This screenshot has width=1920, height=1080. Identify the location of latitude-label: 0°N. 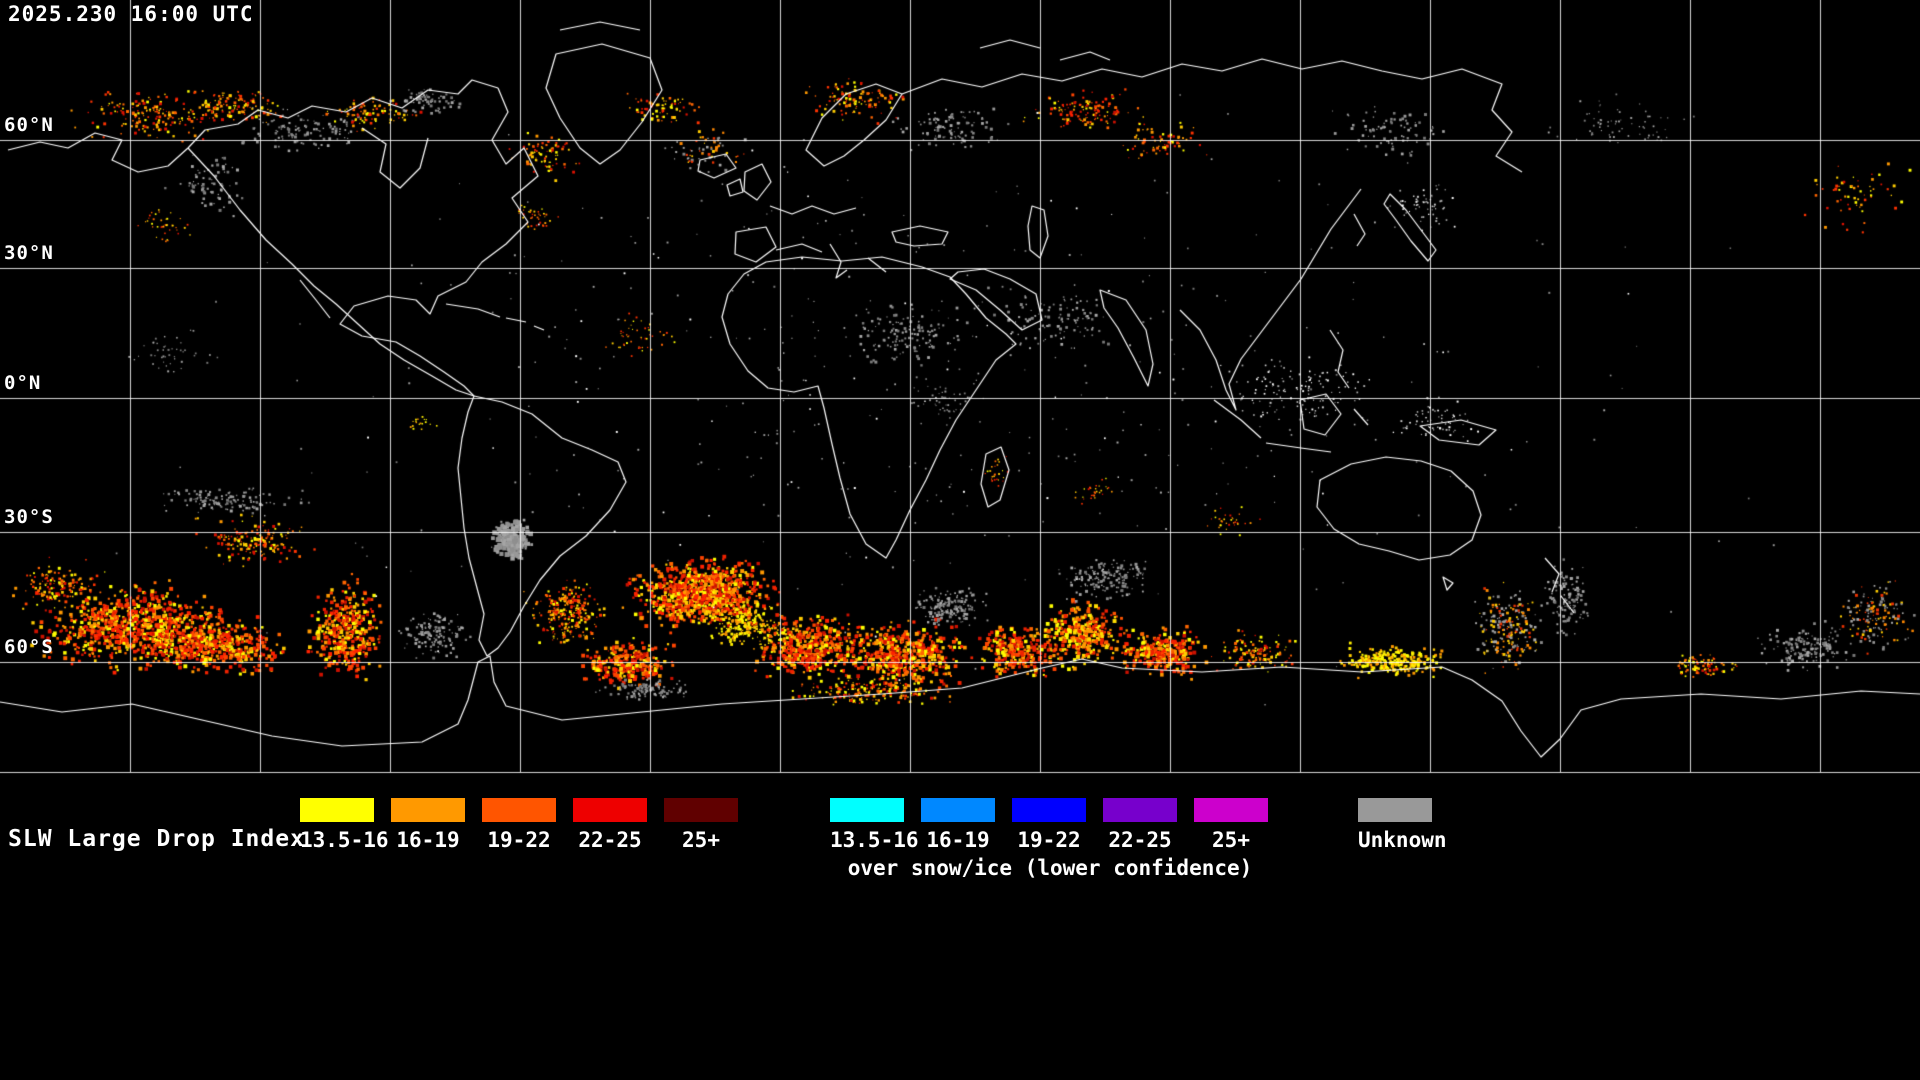
(23, 383).